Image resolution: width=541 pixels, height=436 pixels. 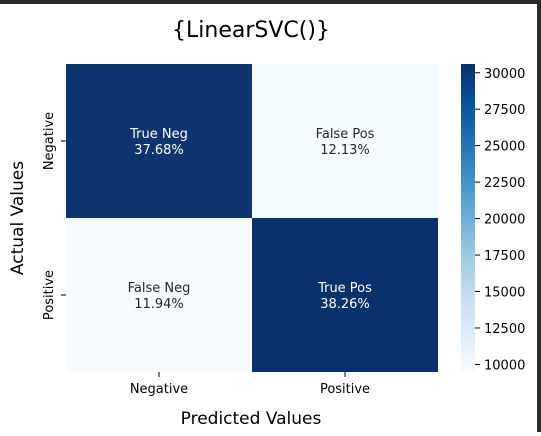 I want to click on cell-percent: 12.13%, so click(x=345, y=150).